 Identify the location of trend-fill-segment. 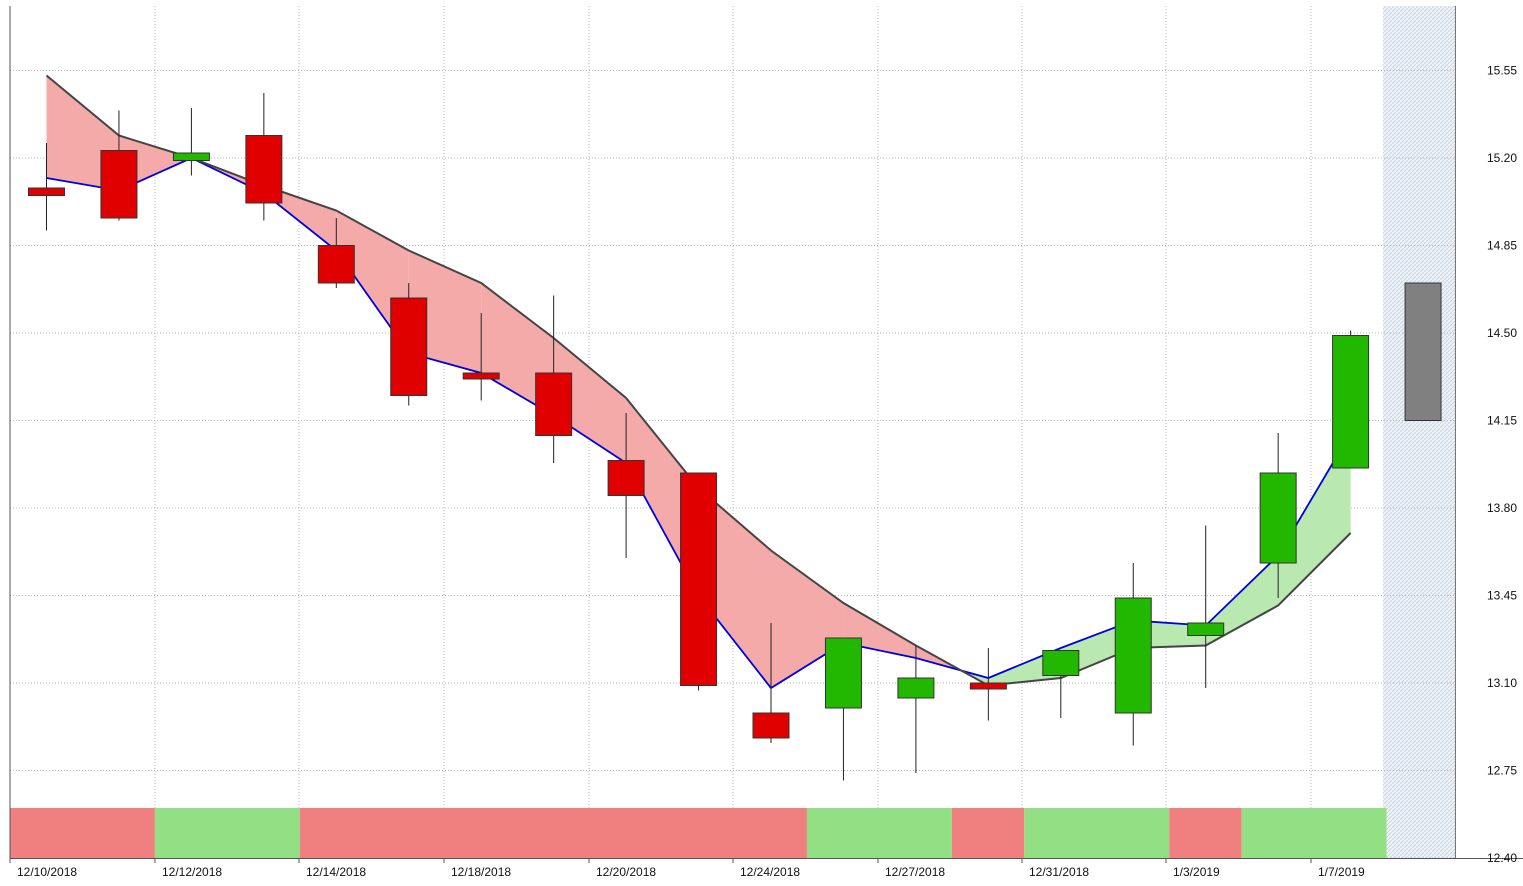
(590, 400).